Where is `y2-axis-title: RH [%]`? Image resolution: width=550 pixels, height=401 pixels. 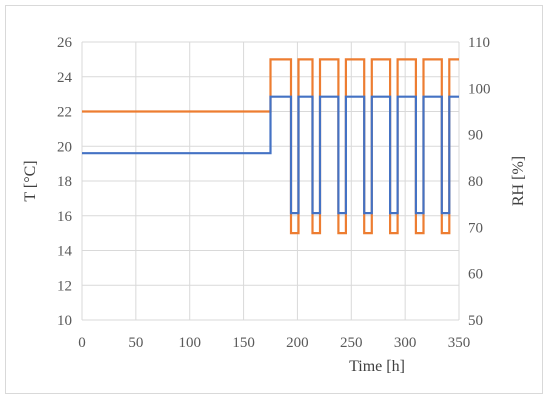 y2-axis-title: RH [%] is located at coordinates (518, 181).